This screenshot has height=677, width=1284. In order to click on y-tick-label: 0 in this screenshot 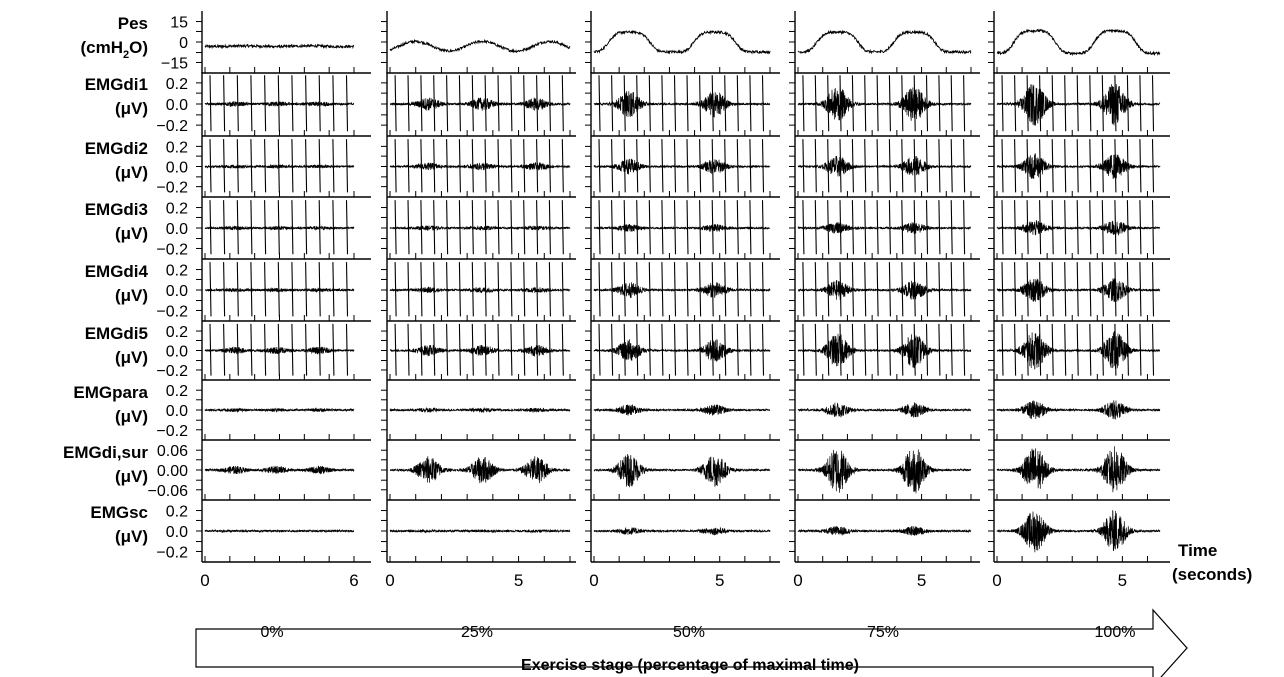, I will do `click(183, 43)`.